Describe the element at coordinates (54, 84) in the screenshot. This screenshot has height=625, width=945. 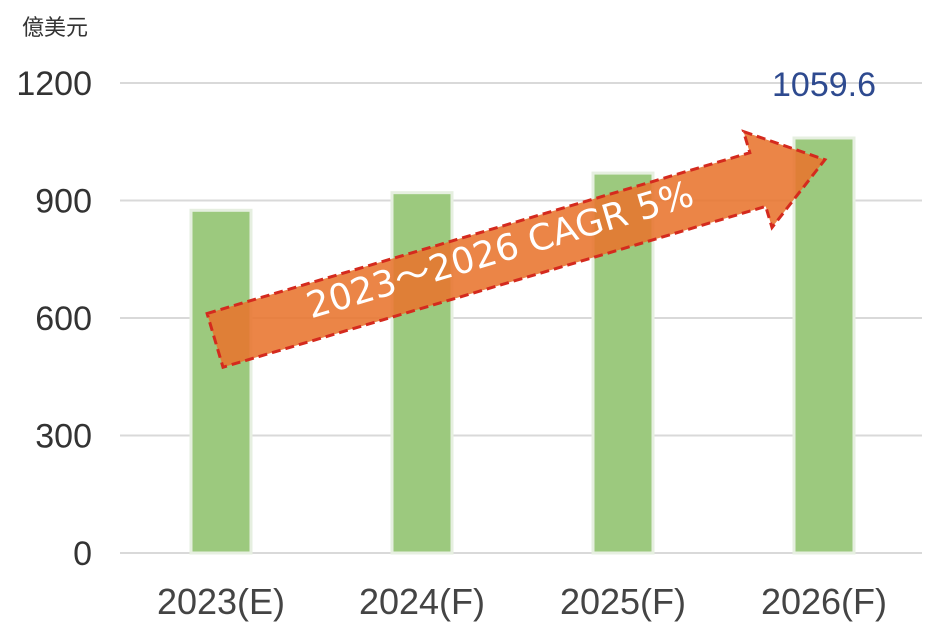
I see `y-tick-label: 1200` at that location.